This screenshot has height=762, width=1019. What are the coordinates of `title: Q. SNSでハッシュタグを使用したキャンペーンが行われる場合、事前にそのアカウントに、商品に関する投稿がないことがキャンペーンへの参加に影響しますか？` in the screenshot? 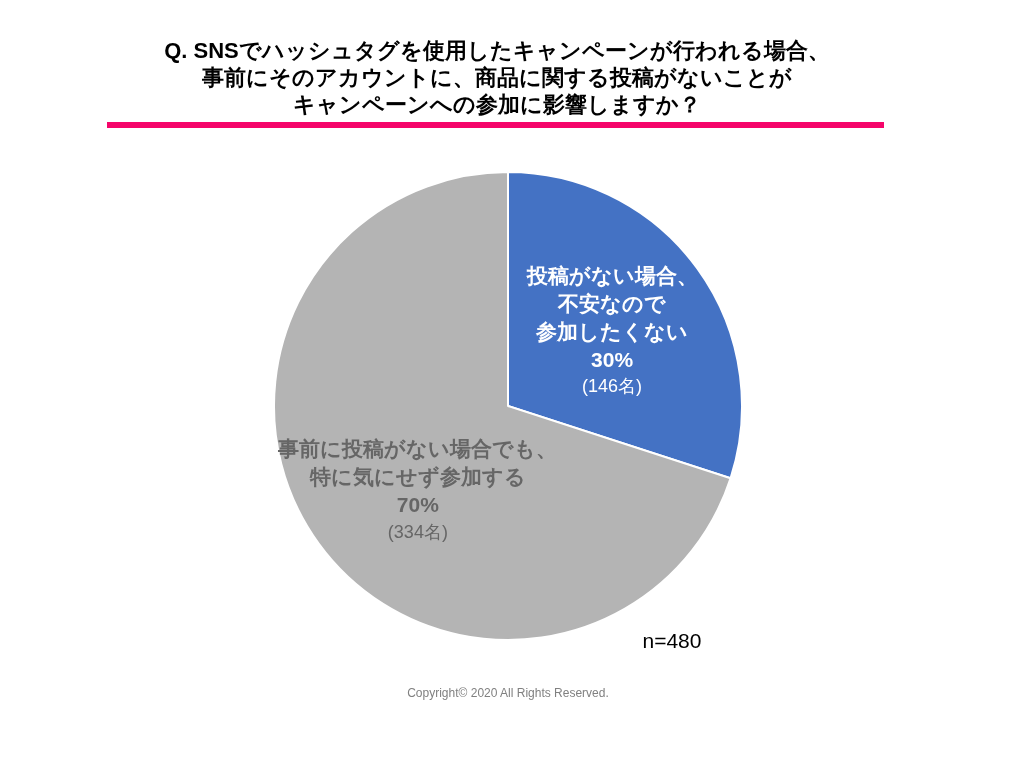 It's located at (497, 77).